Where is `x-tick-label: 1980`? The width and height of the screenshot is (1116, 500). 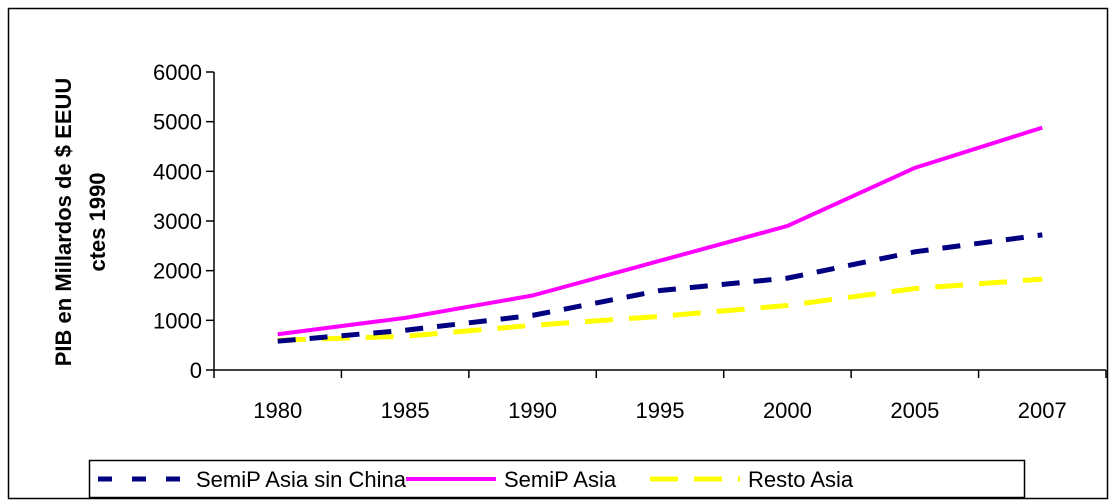 x-tick-label: 1980 is located at coordinates (277, 410).